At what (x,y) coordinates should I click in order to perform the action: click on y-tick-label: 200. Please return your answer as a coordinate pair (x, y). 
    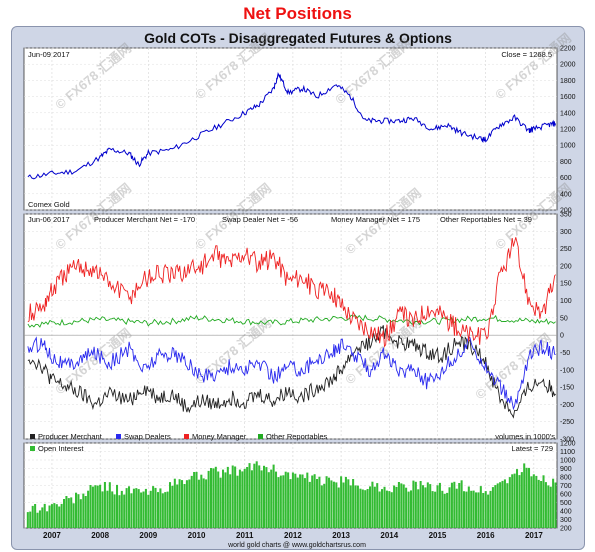
    Looking at the image, I should click on (566, 211).